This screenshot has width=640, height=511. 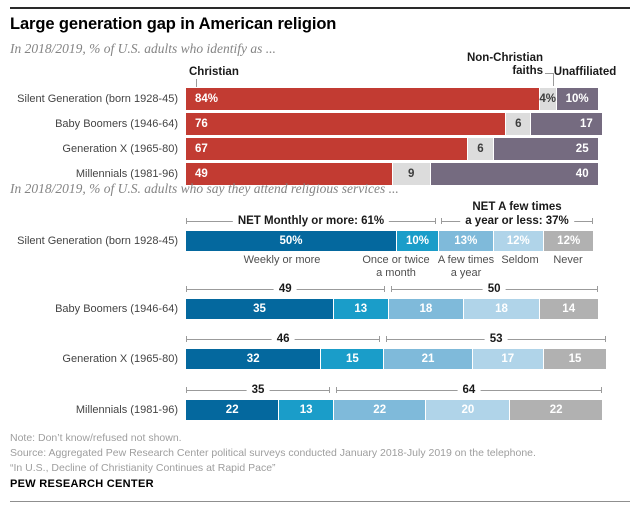 I want to click on value-label: 40, so click(x=582, y=174).